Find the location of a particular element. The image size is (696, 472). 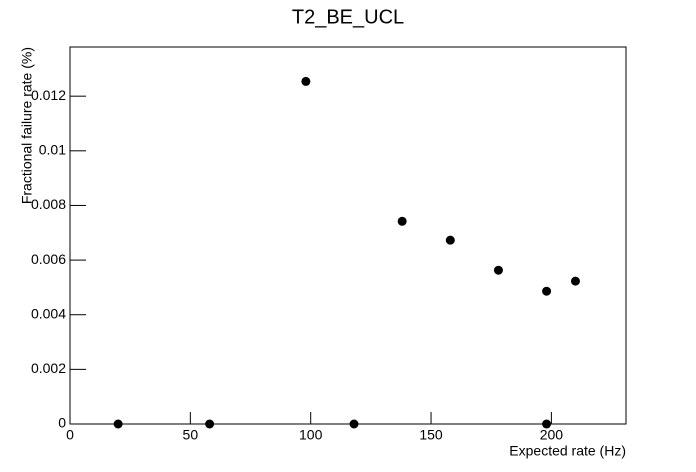

y-tick-label: 0.004 is located at coordinates (48, 313).